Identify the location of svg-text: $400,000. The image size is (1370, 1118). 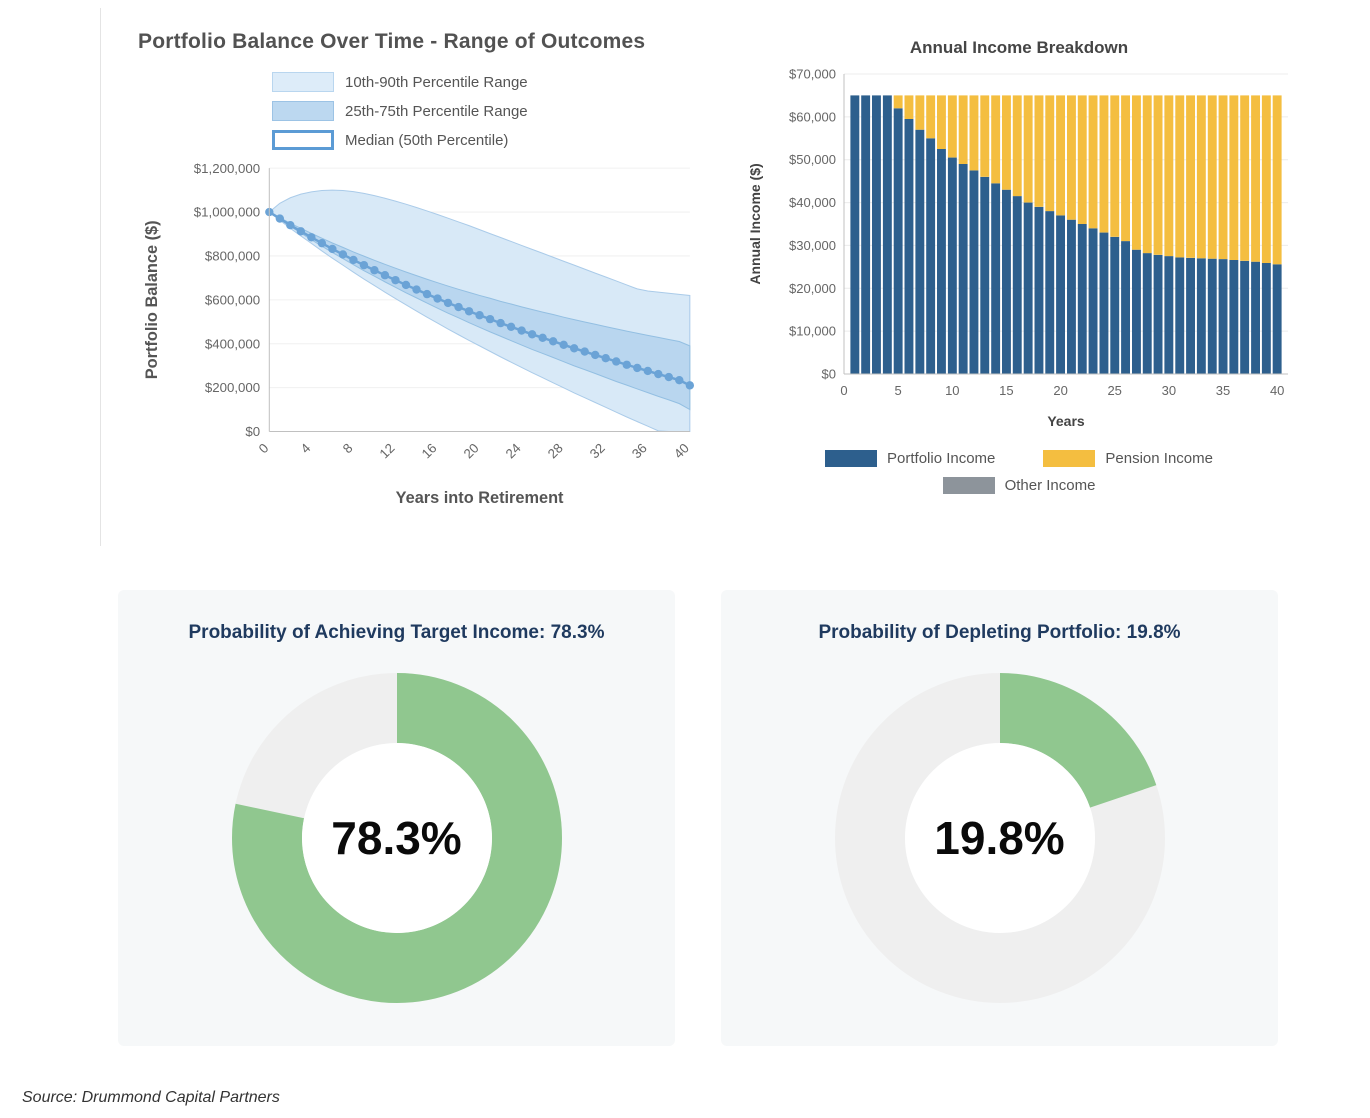
(232, 343).